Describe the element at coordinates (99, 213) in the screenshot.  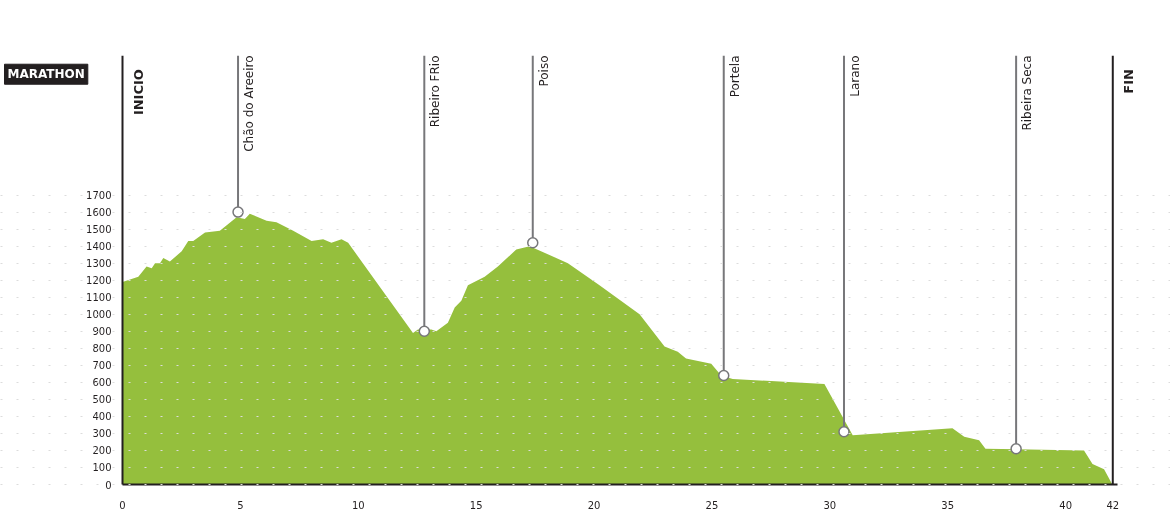
I see `y-tick-label: 1600` at that location.